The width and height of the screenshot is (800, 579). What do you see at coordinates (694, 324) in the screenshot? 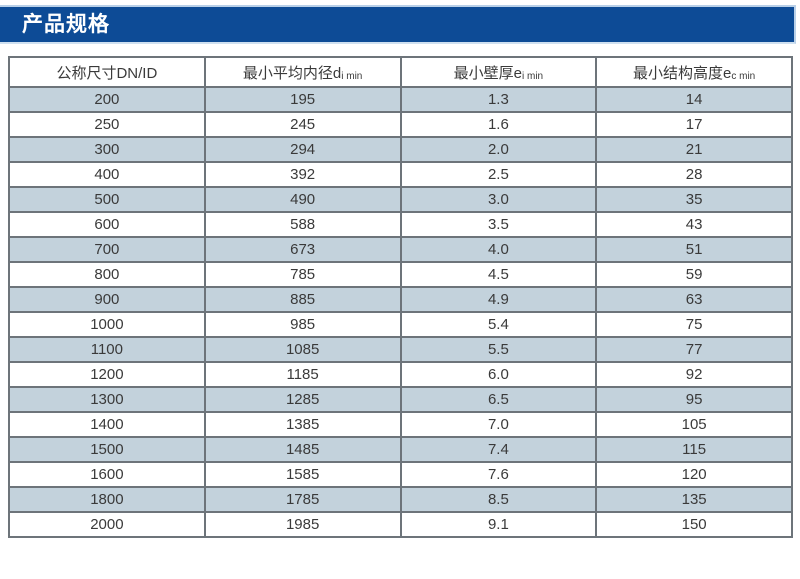
I see `cell-ec-min: 75` at bounding box center [694, 324].